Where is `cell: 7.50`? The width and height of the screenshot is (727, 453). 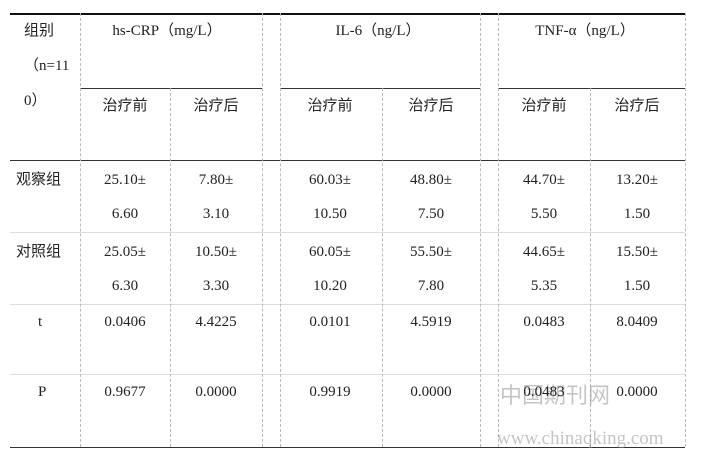
cell: 7.50 is located at coordinates (431, 214).